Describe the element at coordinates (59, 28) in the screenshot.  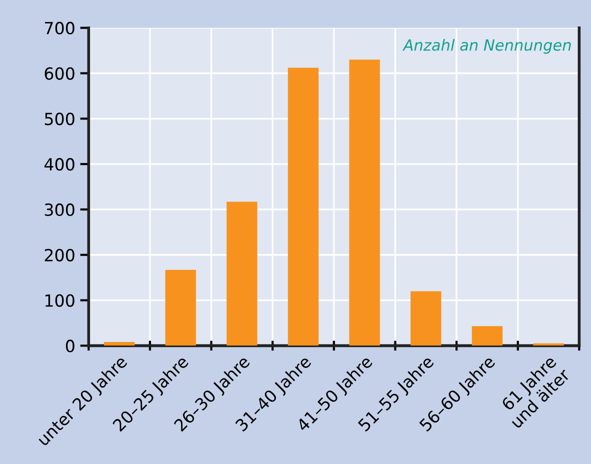
I see `y-tick-label: 700` at that location.